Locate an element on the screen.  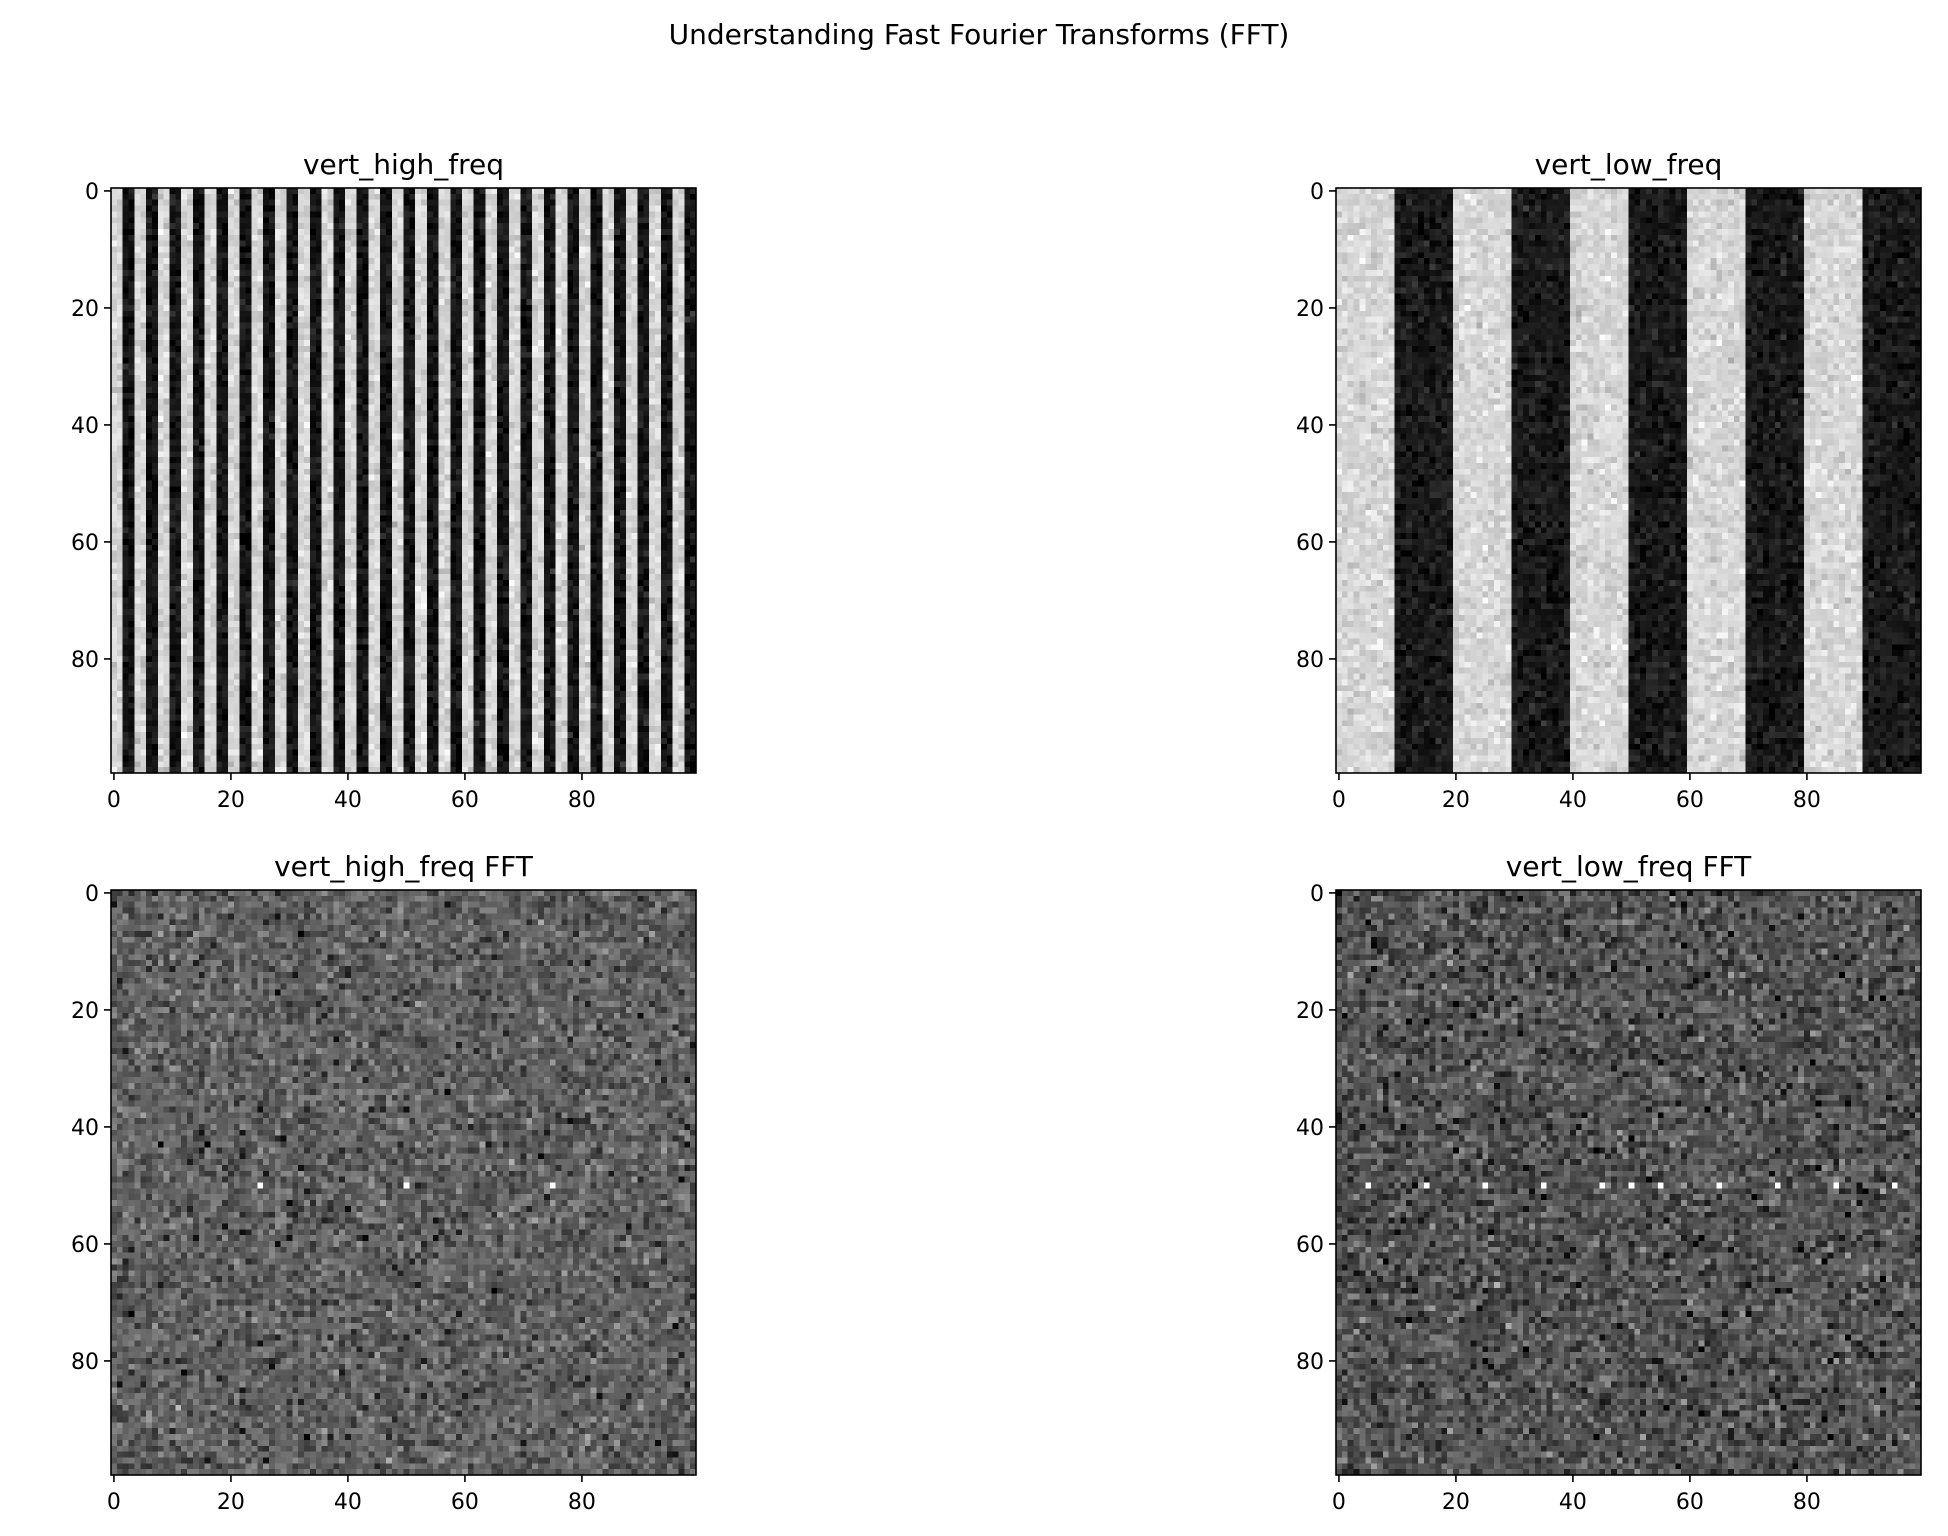
vert-low-freq-fft-image is located at coordinates (1628, 1182).